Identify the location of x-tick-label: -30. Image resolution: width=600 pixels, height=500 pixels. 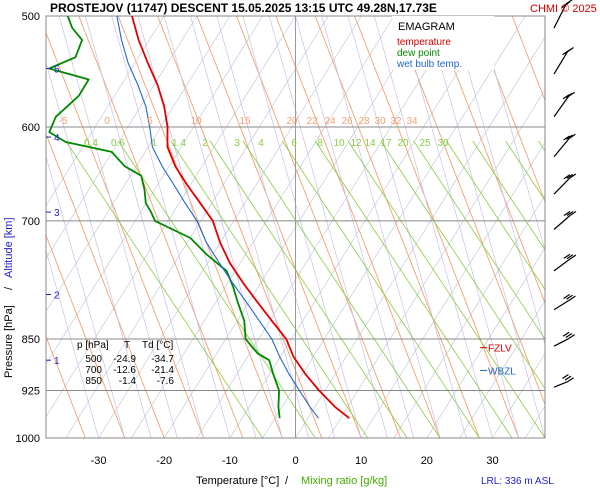
(99, 461).